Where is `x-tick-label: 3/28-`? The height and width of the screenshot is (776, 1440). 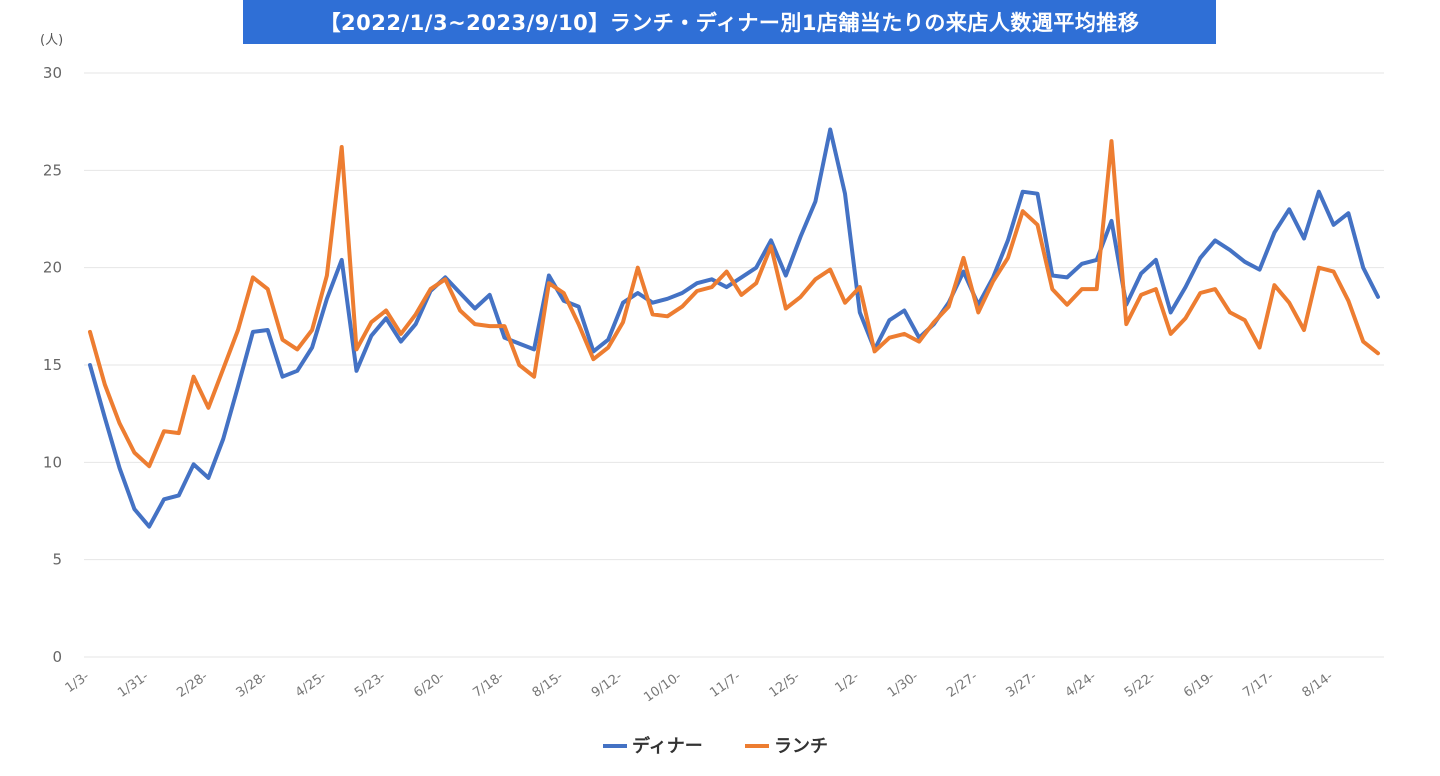
x-tick-label: 3/28- is located at coordinates (252, 685).